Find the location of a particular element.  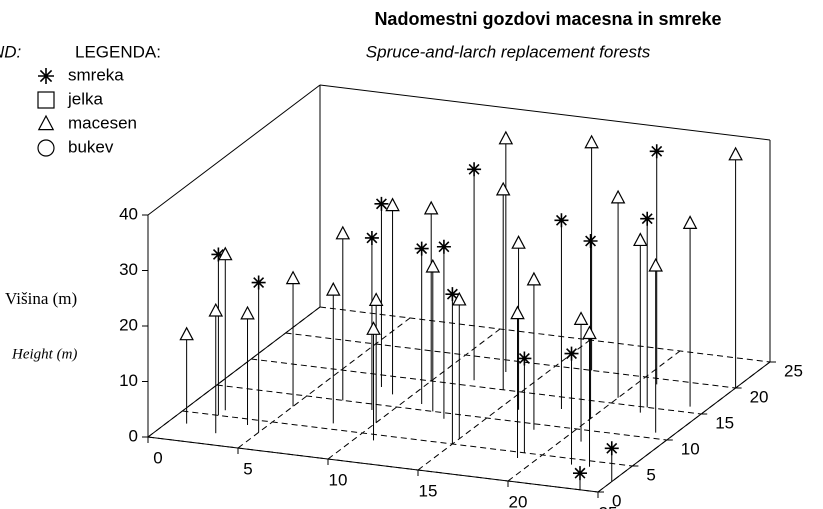

chart-title: Nadomestni gozdovi macesna in smreke is located at coordinates (547, 19).